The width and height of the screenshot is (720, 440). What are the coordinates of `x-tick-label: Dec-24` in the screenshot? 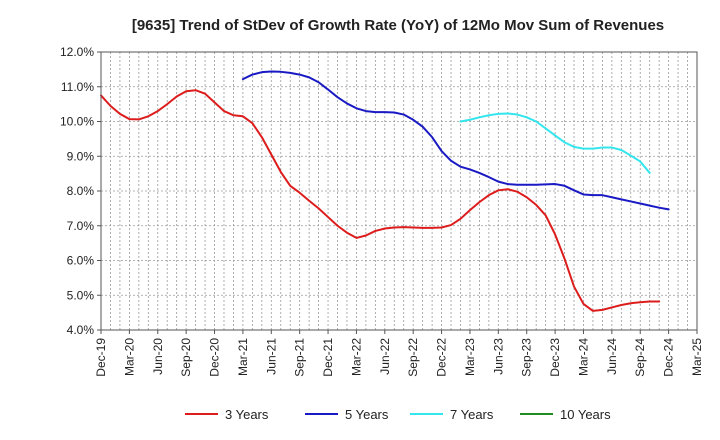 It's located at (669, 357).